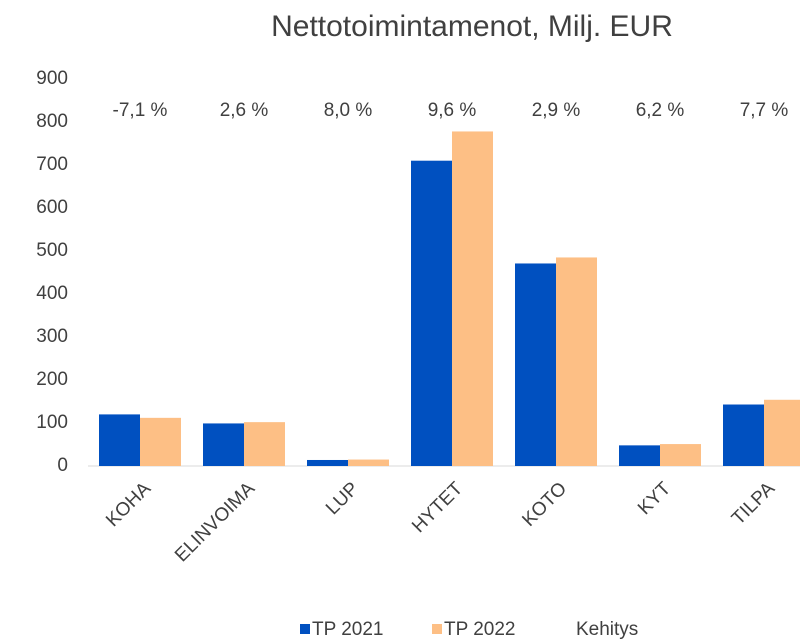  I want to click on x-tick-label: KOHA, so click(128, 504).